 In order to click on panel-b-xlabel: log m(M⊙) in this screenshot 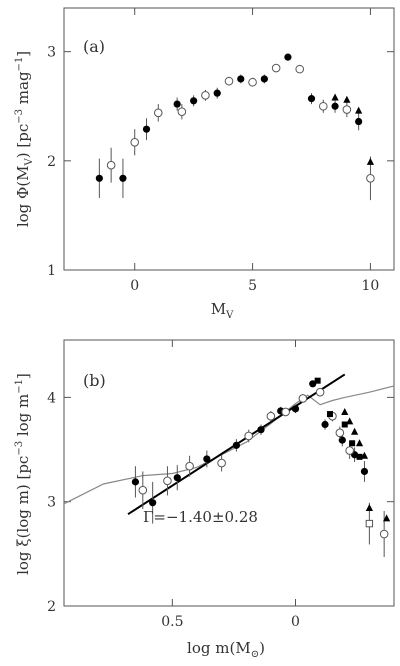, I will do `click(226, 649)`.